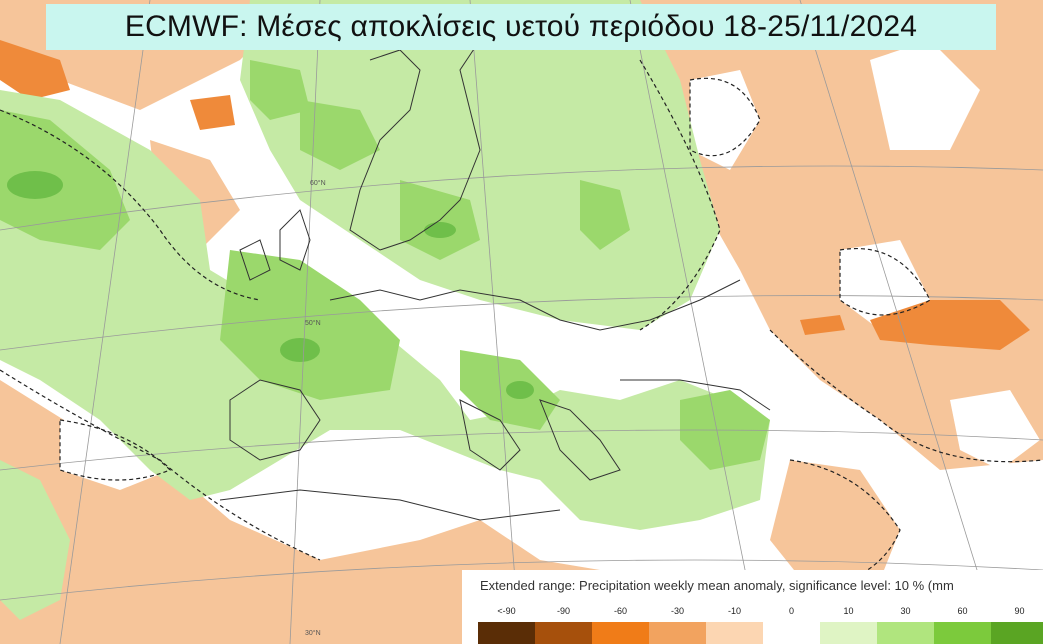 This screenshot has height=644, width=1043. What do you see at coordinates (1019, 611) in the screenshot?
I see `legend-tick-label: 90` at bounding box center [1019, 611].